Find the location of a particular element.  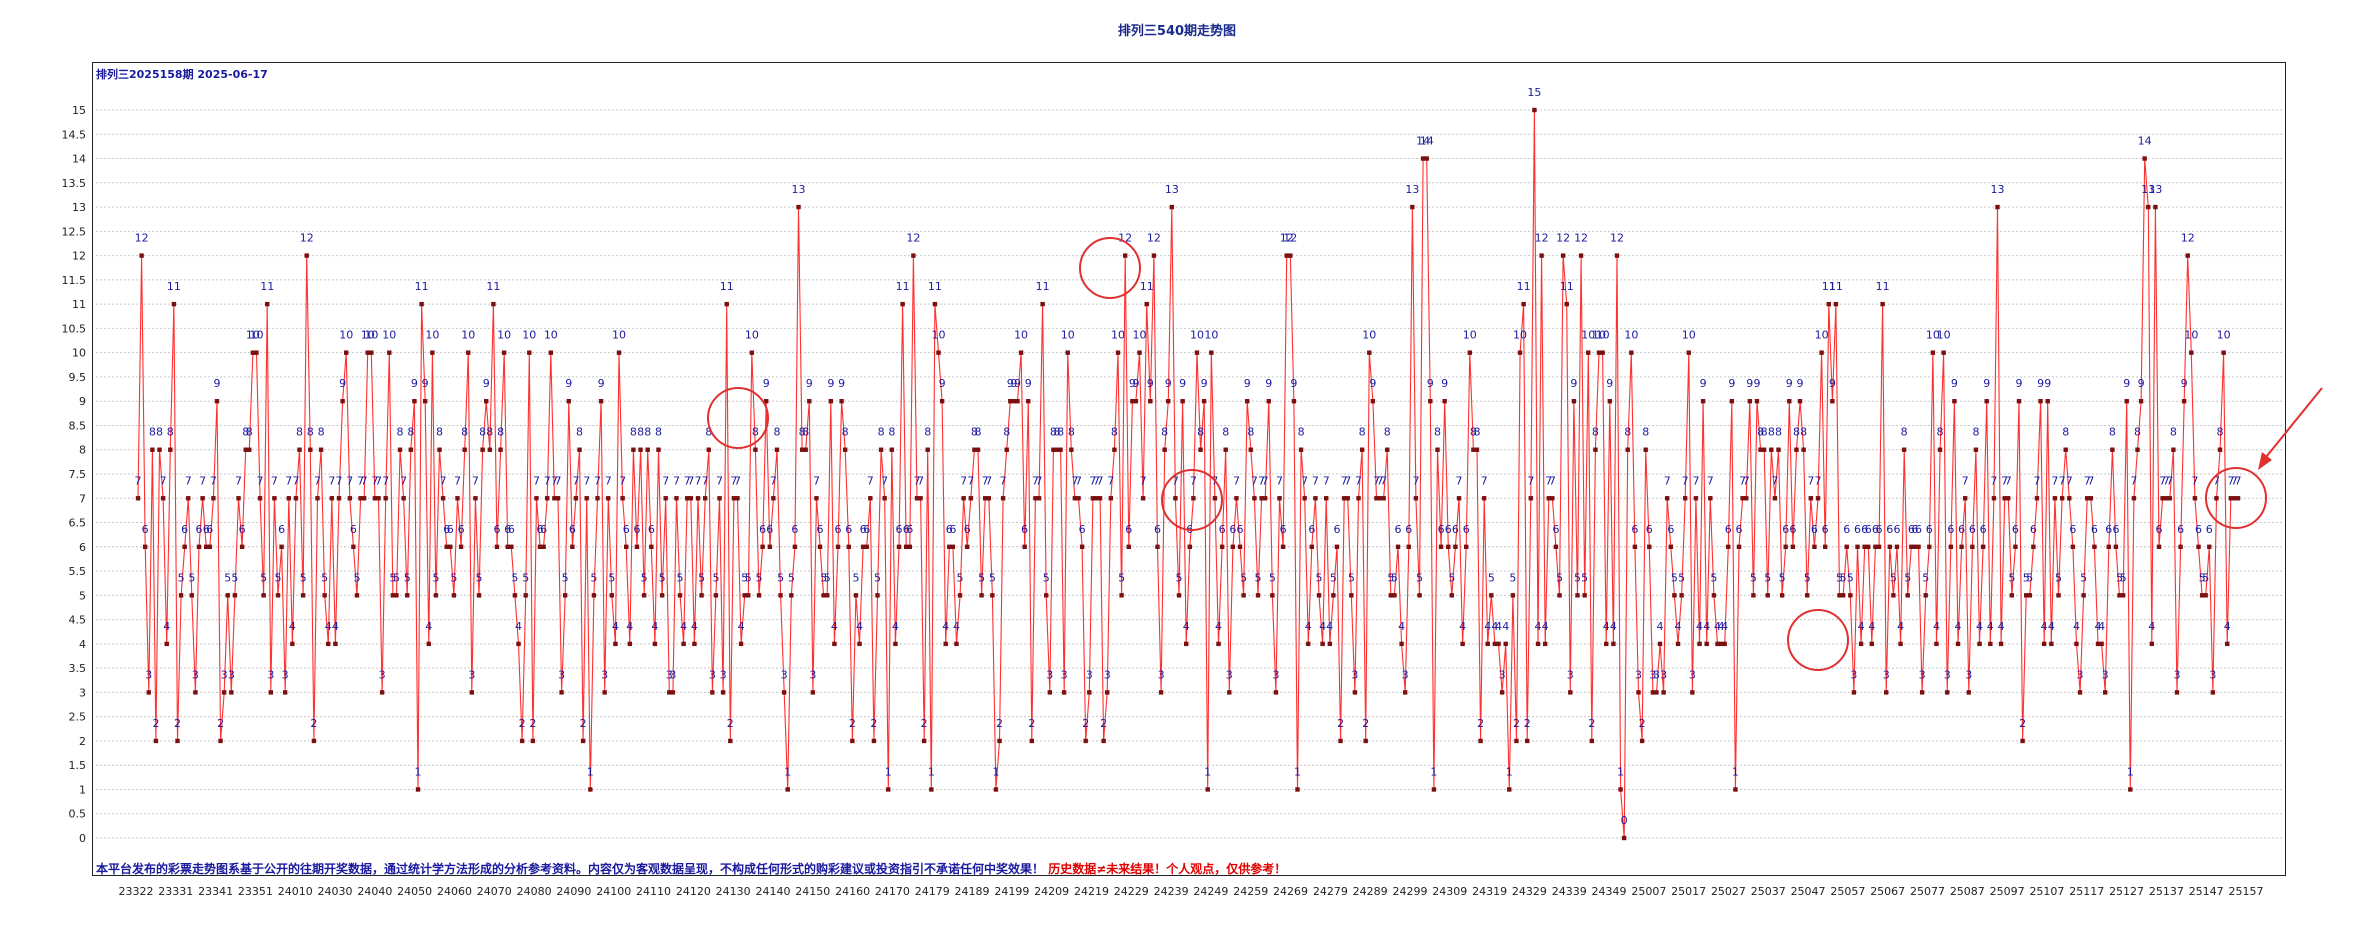

data-label: 13 is located at coordinates (799, 189).